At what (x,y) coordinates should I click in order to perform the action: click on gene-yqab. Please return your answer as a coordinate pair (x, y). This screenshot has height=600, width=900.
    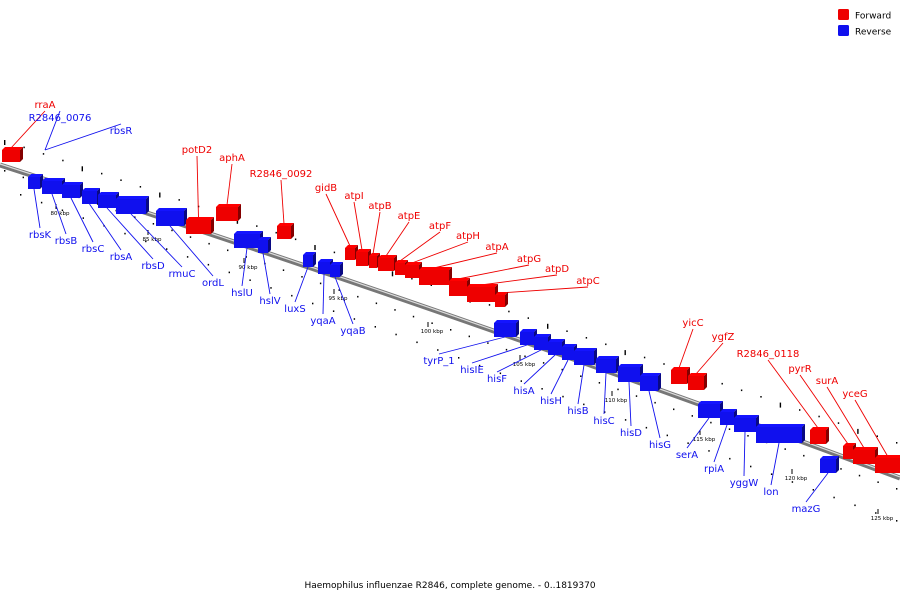
    Looking at the image, I should click on (336, 269).